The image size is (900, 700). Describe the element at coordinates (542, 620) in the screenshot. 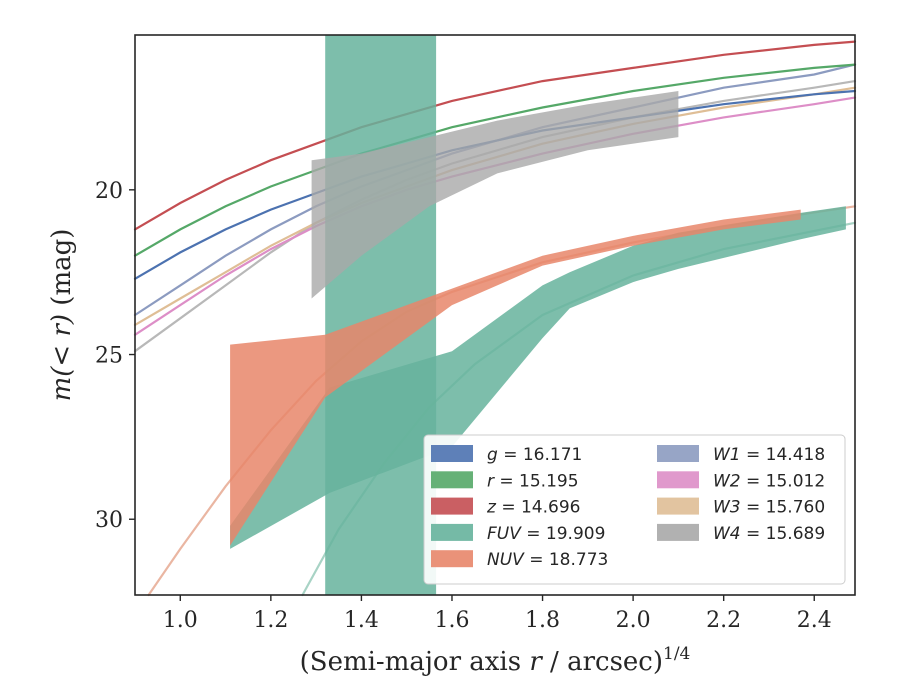

I see `x-tick-label: 1.8` at that location.